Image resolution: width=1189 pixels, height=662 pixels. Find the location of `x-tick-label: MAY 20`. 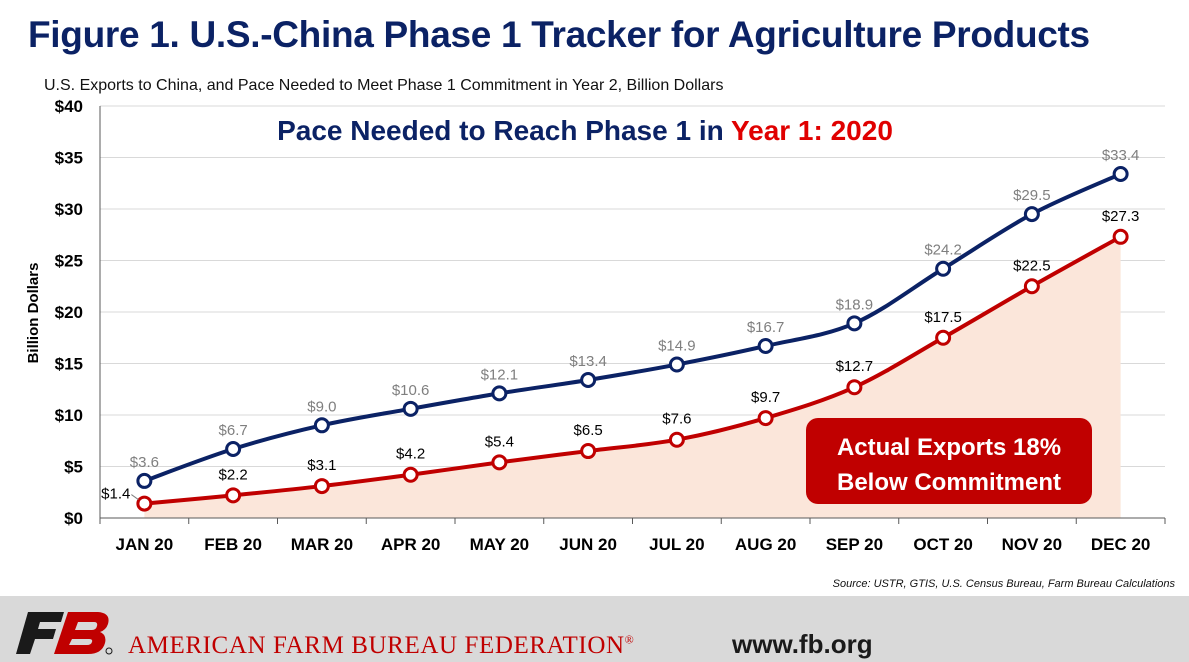

x-tick-label: MAY 20 is located at coordinates (500, 544).